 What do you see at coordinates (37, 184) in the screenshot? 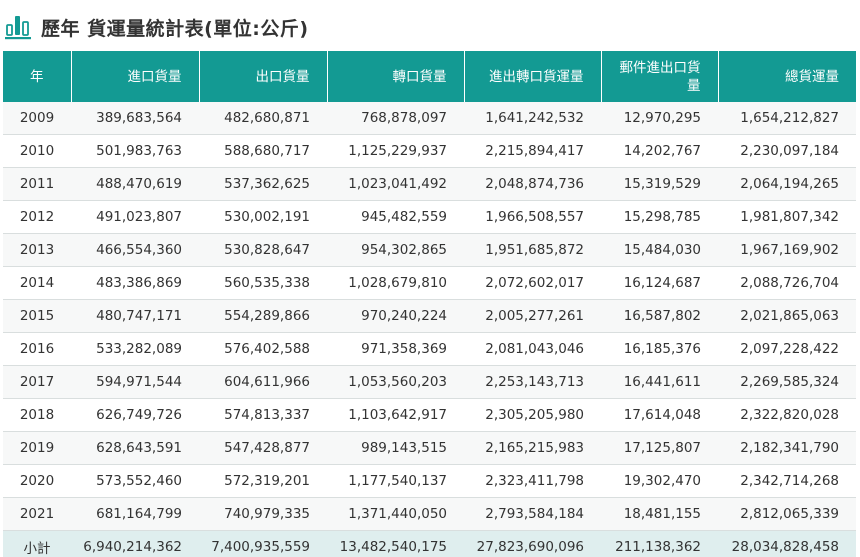
I see `cell-year: 2011` at bounding box center [37, 184].